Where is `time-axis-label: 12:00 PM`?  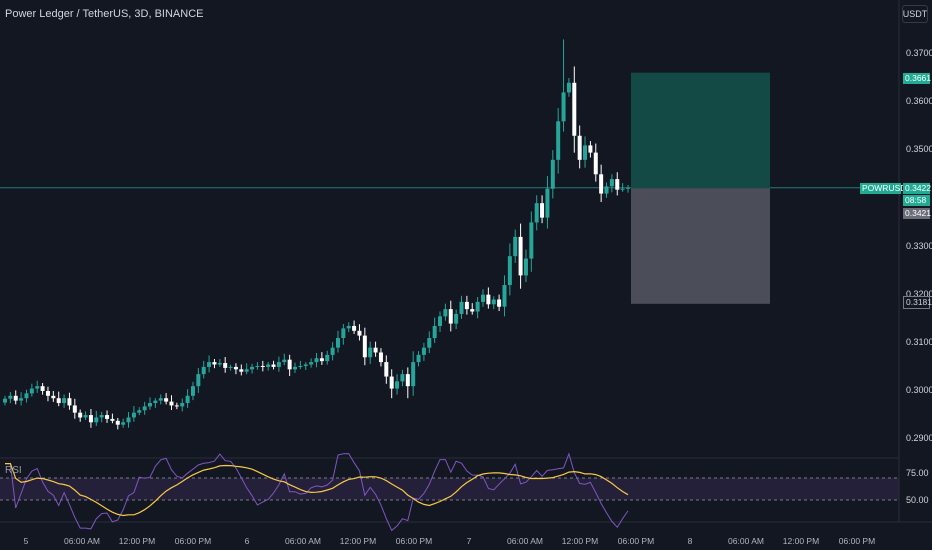 time-axis-label: 12:00 PM is located at coordinates (801, 541).